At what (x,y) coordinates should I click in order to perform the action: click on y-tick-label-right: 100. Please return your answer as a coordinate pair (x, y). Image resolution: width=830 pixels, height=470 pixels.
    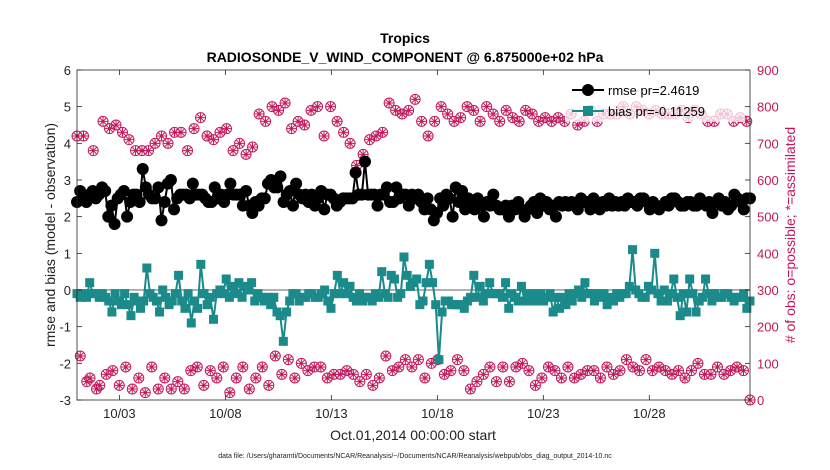
    Looking at the image, I should click on (768, 363).